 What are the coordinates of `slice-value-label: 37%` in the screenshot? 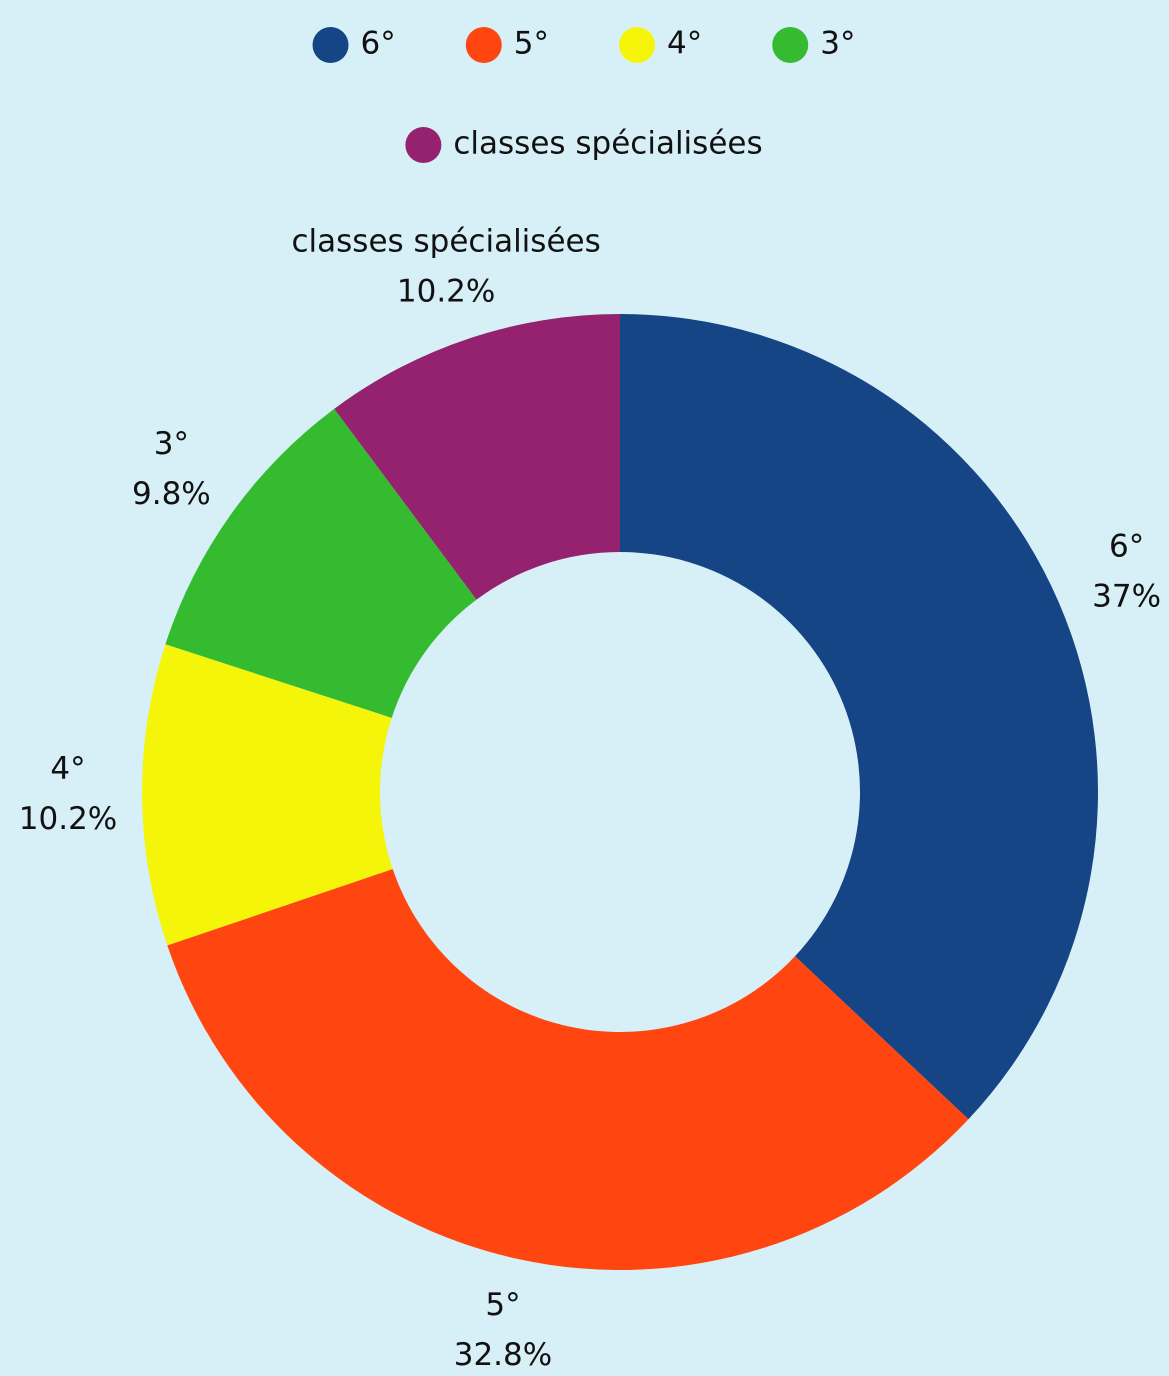 It's located at (1126, 596).